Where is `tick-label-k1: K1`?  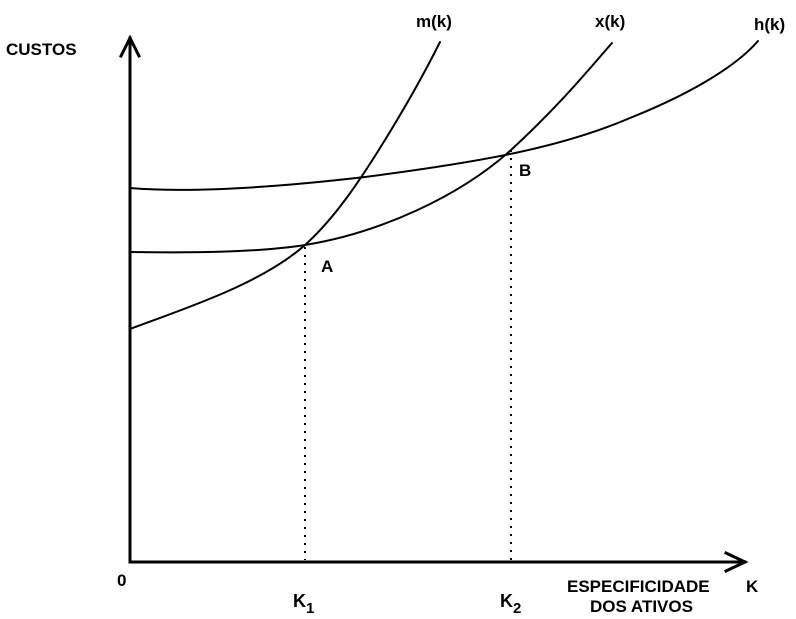 tick-label-k1: K1 is located at coordinates (303, 604).